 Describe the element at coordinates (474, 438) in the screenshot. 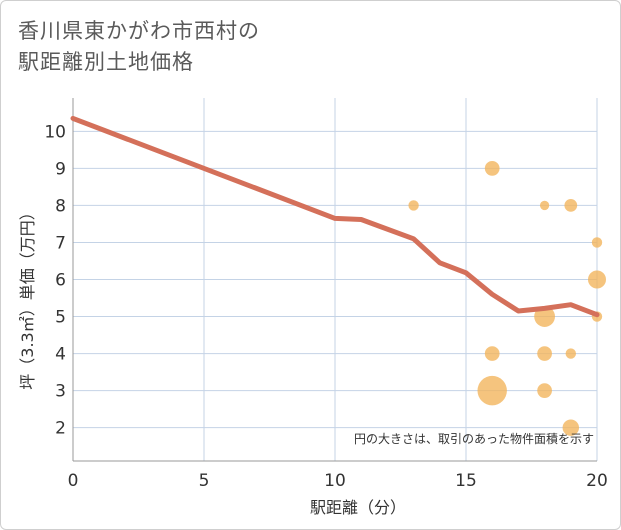

I see `size-note: 円の大きさは、取引のあった物件面積を示す` at that location.